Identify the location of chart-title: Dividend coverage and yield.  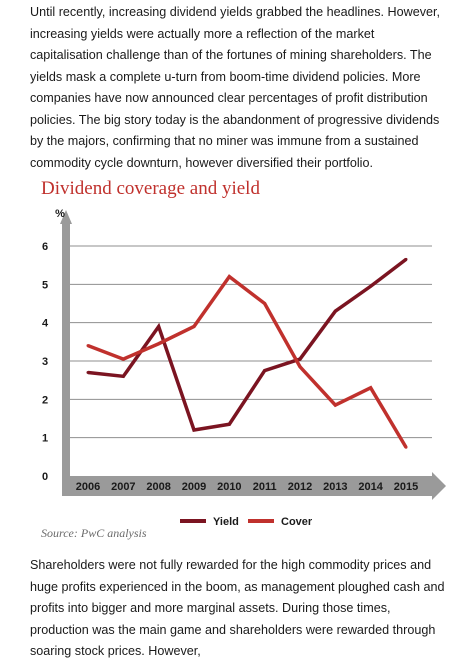
(150, 188).